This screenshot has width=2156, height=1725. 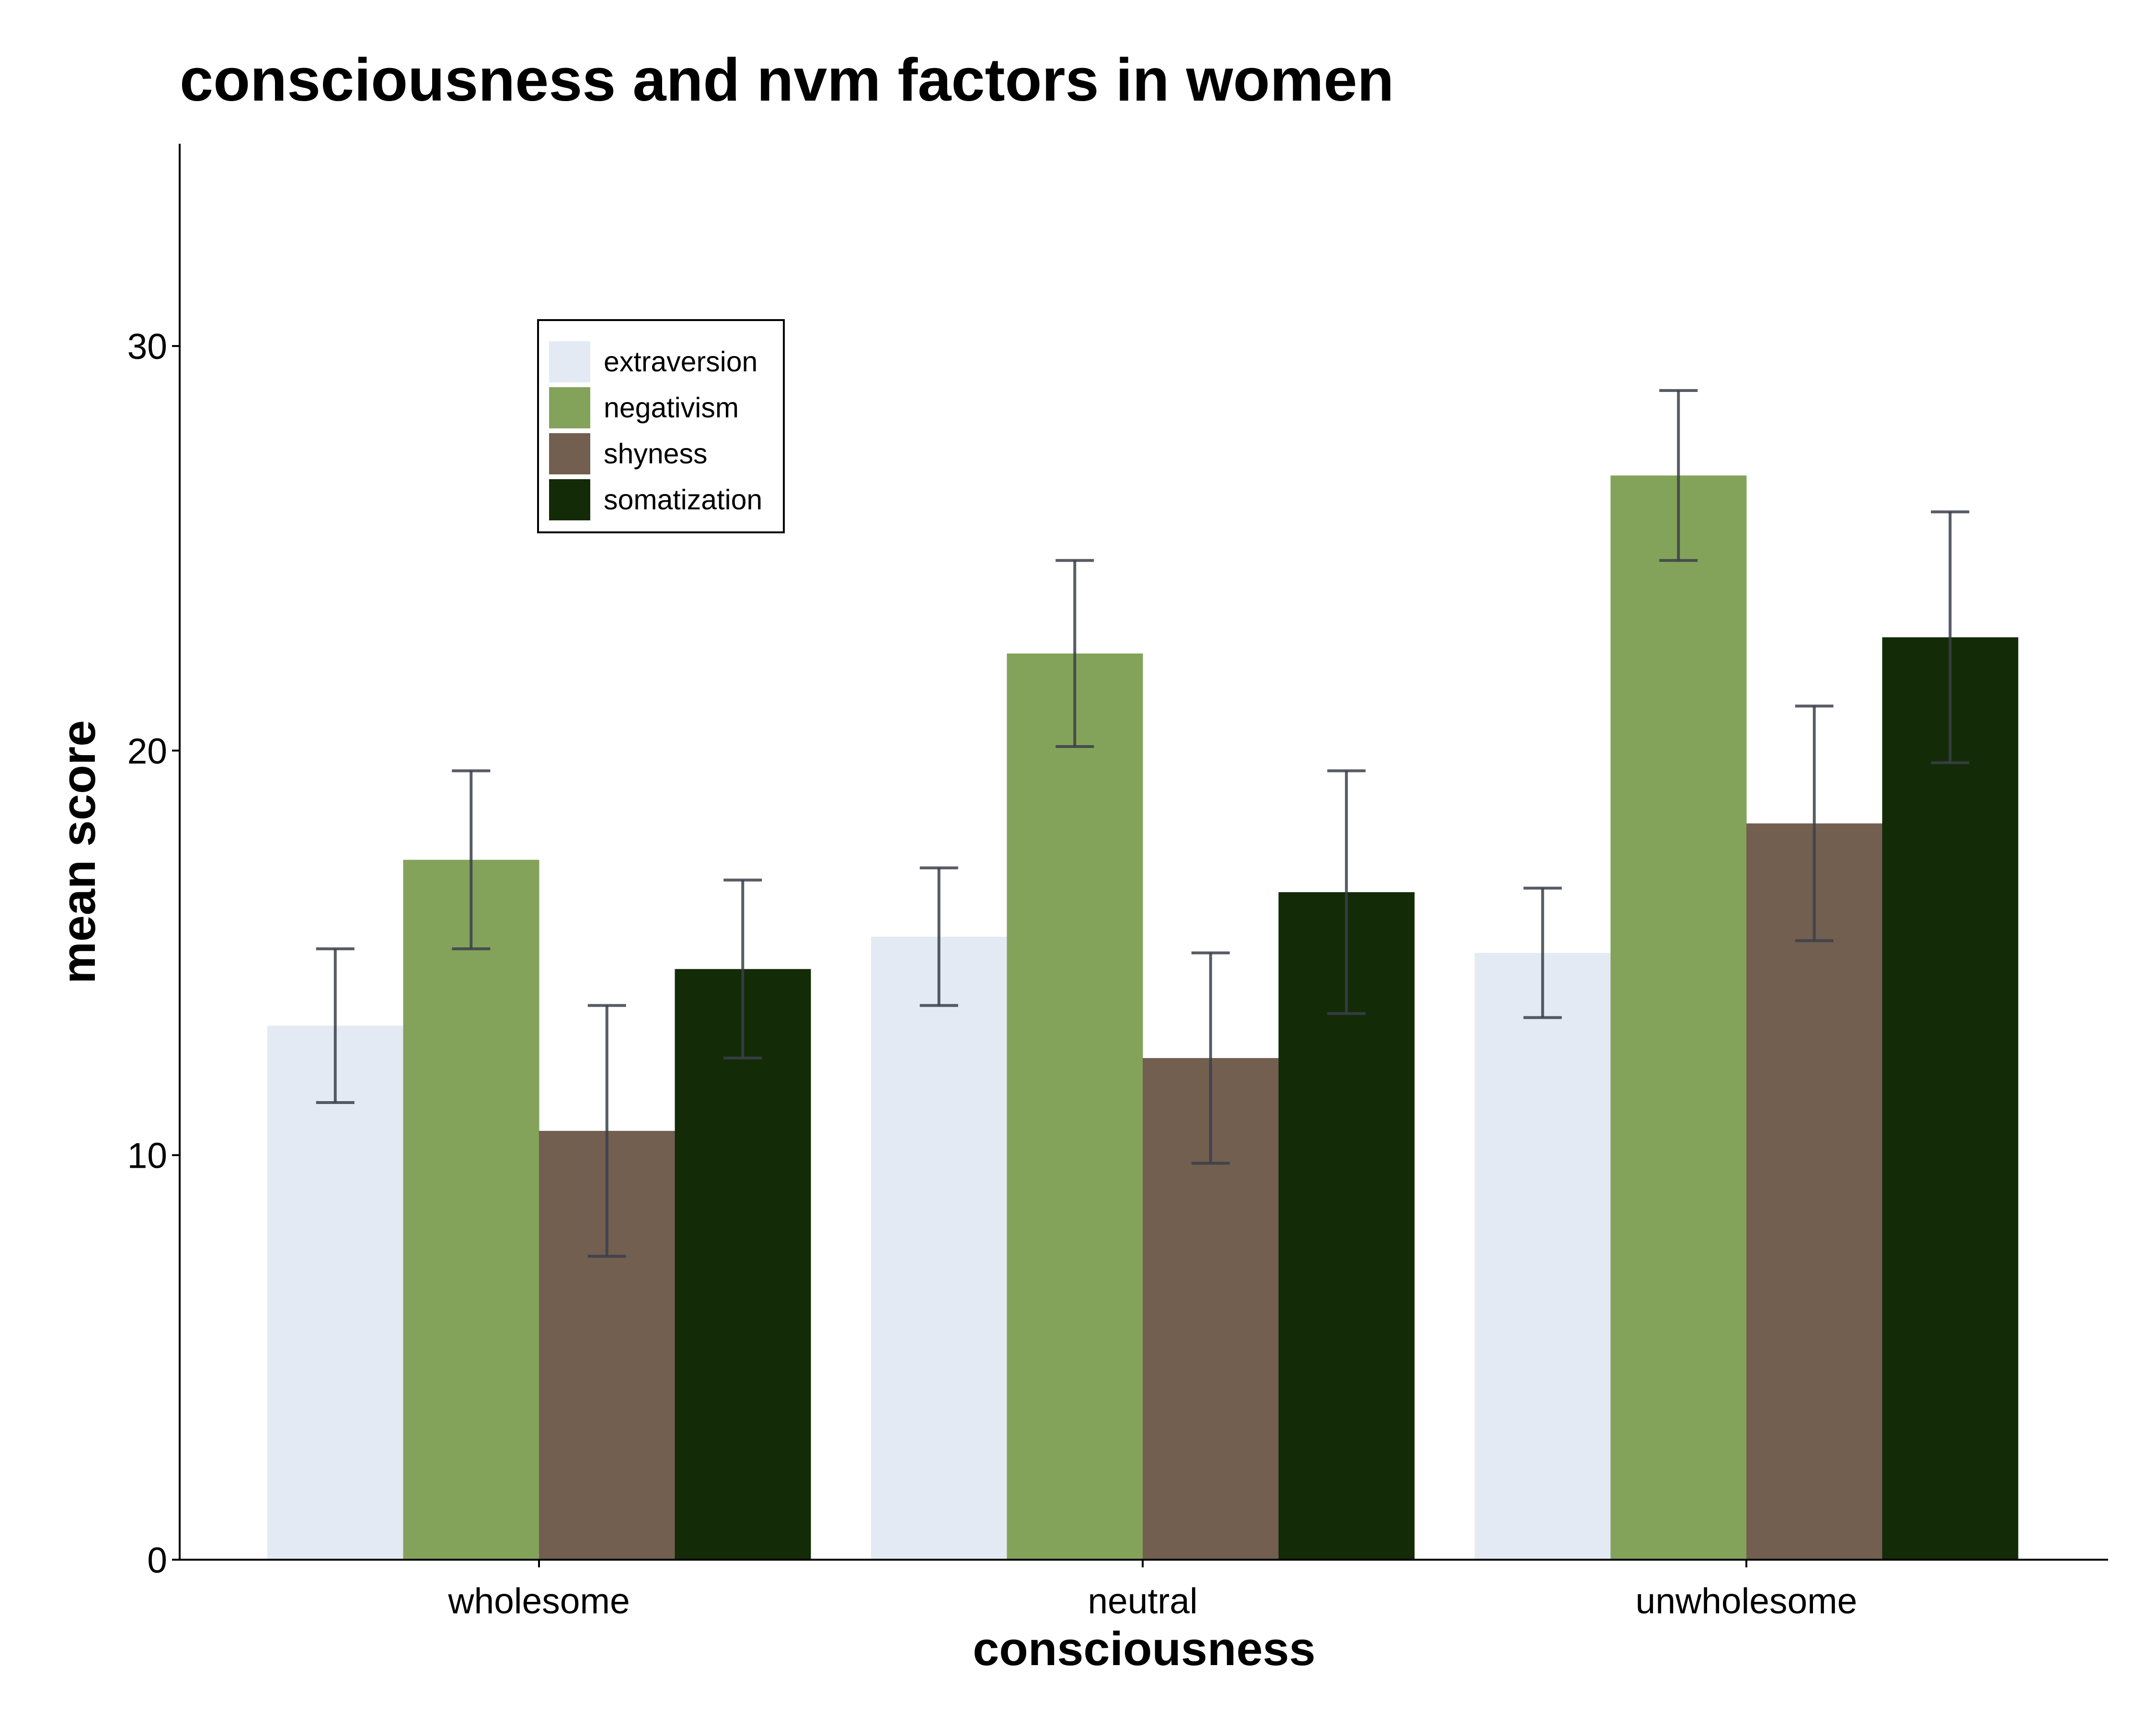 I want to click on bar-negativism-wholesome, so click(x=471, y=1210).